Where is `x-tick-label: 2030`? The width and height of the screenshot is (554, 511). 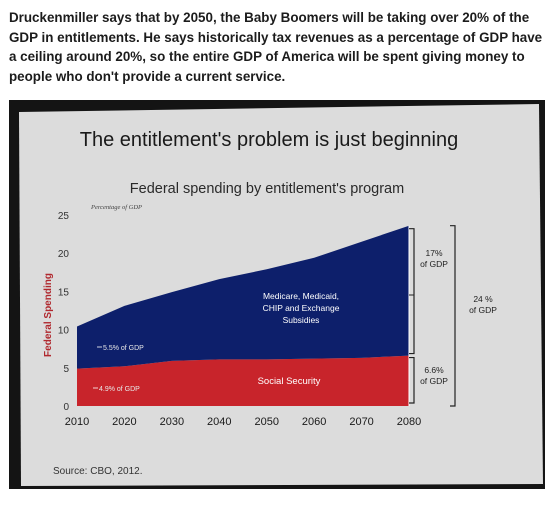 x-tick-label: 2030 is located at coordinates (172, 422).